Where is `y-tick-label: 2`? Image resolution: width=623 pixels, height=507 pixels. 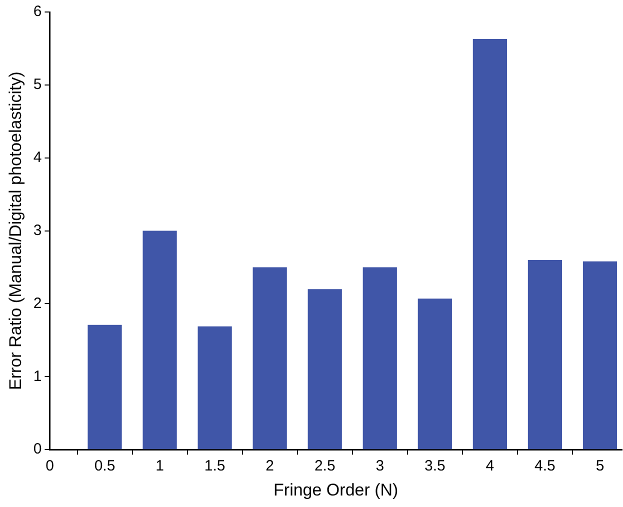 y-tick-label: 2 is located at coordinates (37, 303).